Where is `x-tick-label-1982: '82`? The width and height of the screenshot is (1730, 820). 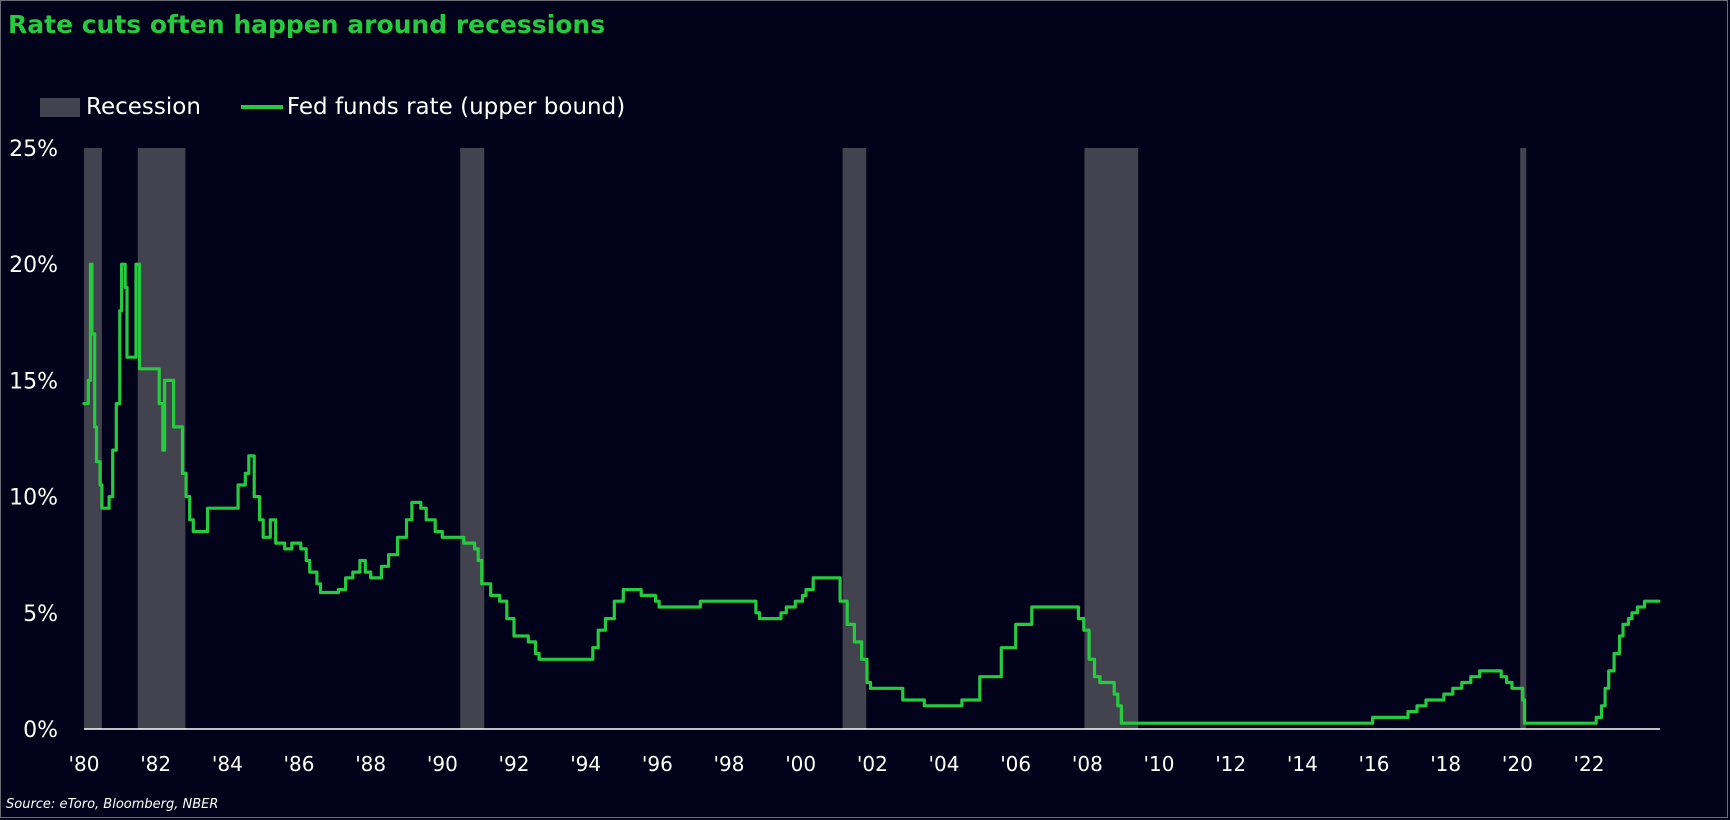
x-tick-label-1982: '82 is located at coordinates (155, 764).